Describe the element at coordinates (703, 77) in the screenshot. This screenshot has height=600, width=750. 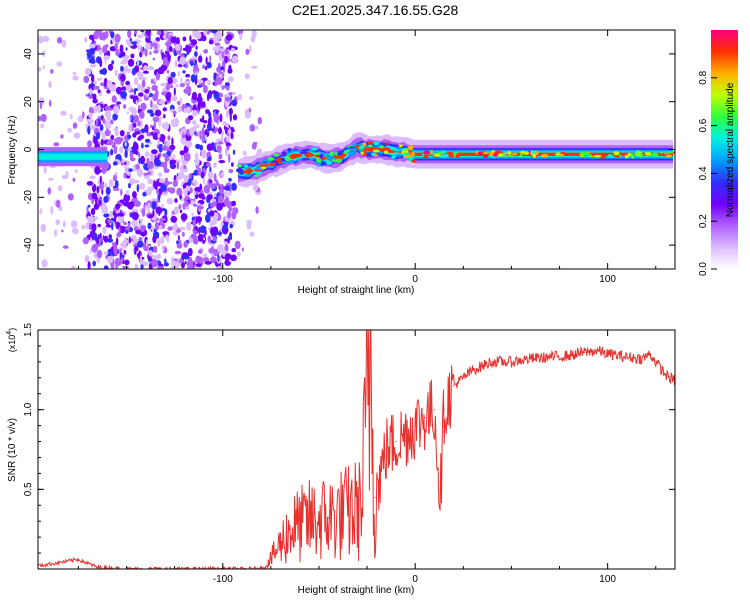
I see `colorbar-tick-label: 0.8` at that location.